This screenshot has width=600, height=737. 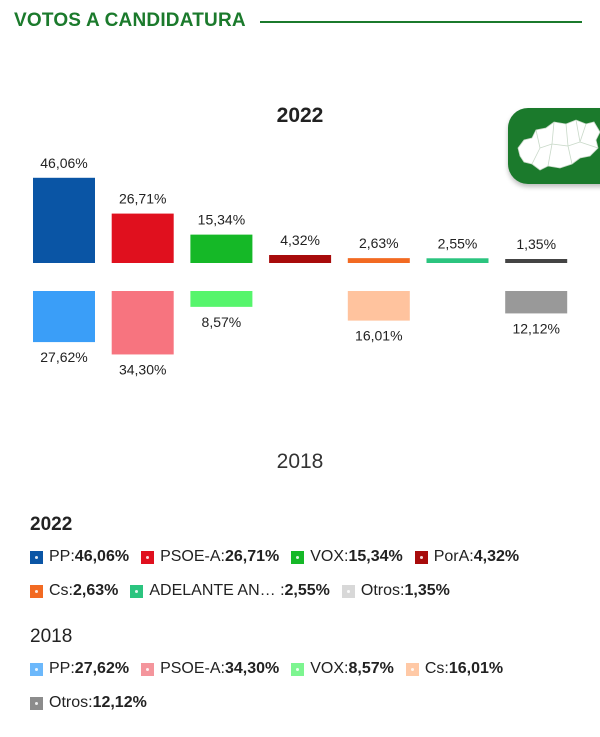 I want to click on bar-2018-vox, so click(x=221, y=299).